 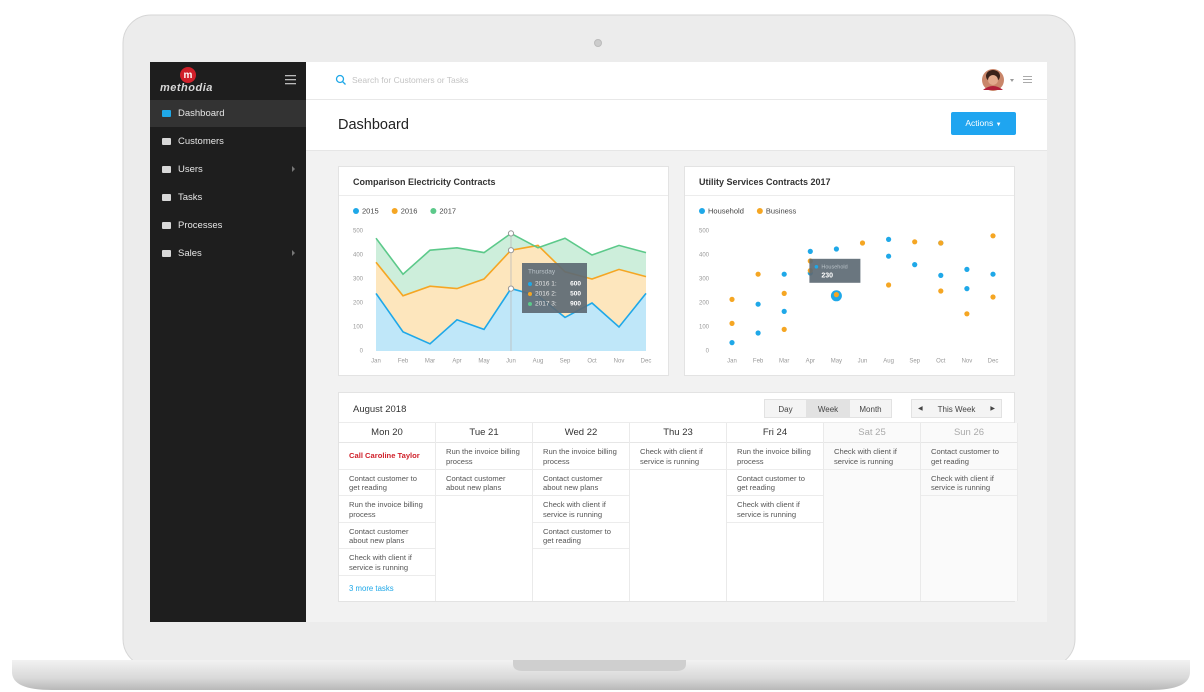 What do you see at coordinates (228, 197) in the screenshot?
I see `menu-item: Tasks` at bounding box center [228, 197].